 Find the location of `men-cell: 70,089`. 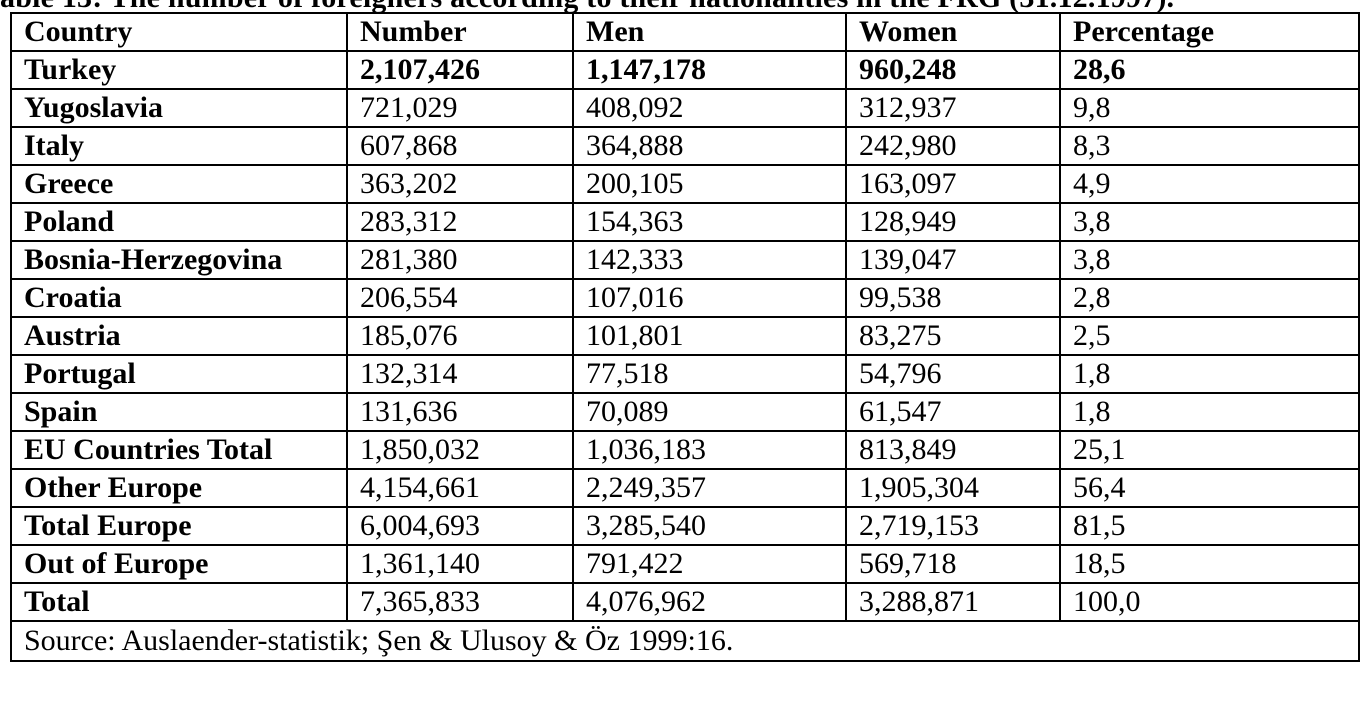

men-cell: 70,089 is located at coordinates (709, 412).